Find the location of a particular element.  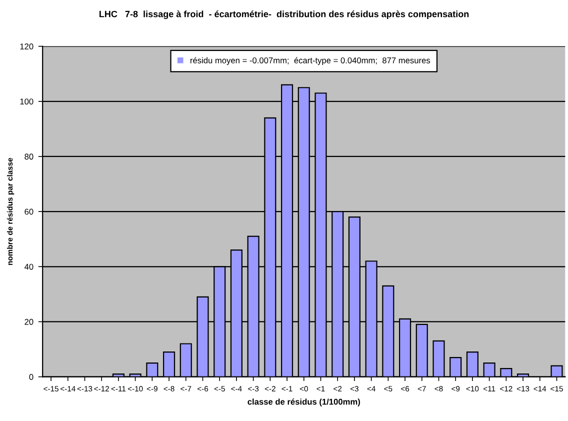

y-tick-label: 80 is located at coordinates (29, 157).